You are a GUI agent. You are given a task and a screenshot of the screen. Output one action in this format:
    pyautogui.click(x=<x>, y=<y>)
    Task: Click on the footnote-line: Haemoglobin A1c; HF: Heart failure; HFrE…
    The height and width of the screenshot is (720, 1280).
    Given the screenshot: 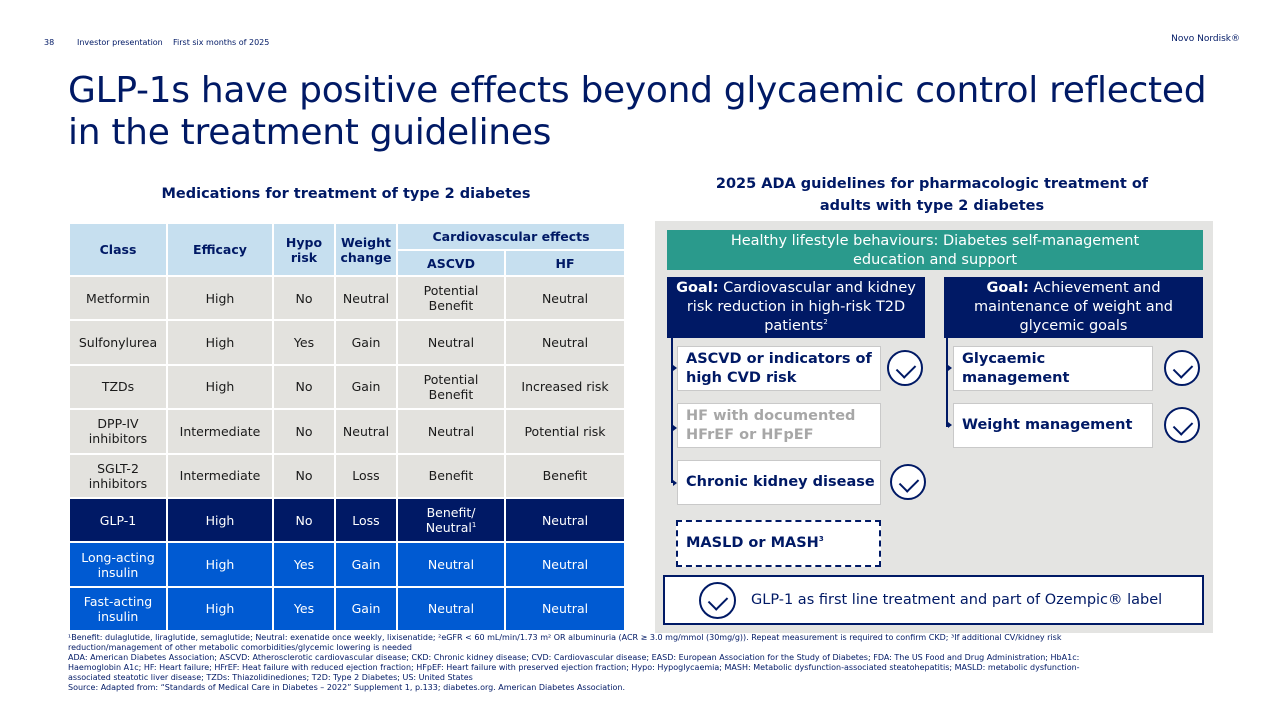 What is the action you would take?
    pyautogui.click(x=574, y=667)
    